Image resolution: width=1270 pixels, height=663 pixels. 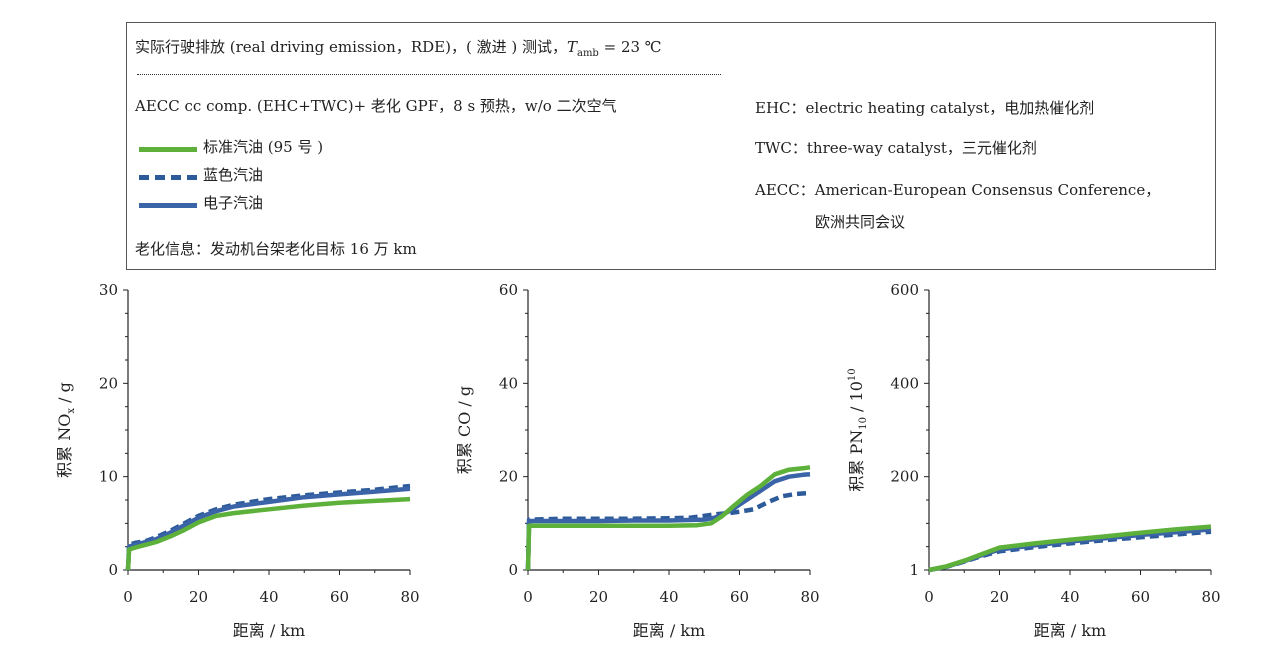 I want to click on chart1-x-tick-label: 40, so click(x=268, y=597).